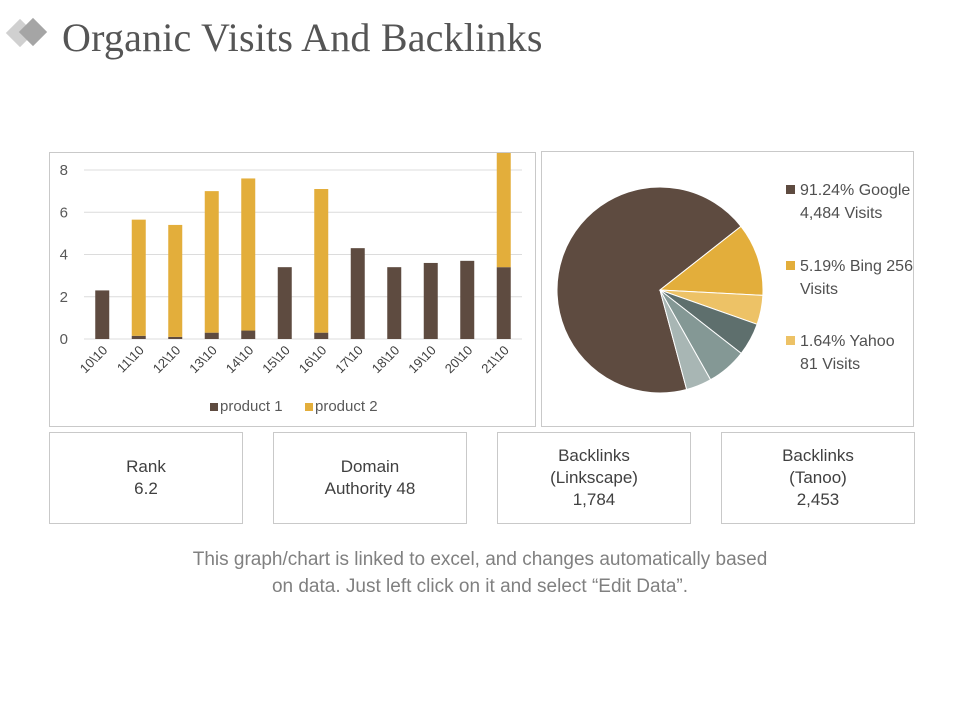 This screenshot has height=720, width=960. What do you see at coordinates (459, 360) in the screenshot?
I see `x-tick-label: 20\10` at bounding box center [459, 360].